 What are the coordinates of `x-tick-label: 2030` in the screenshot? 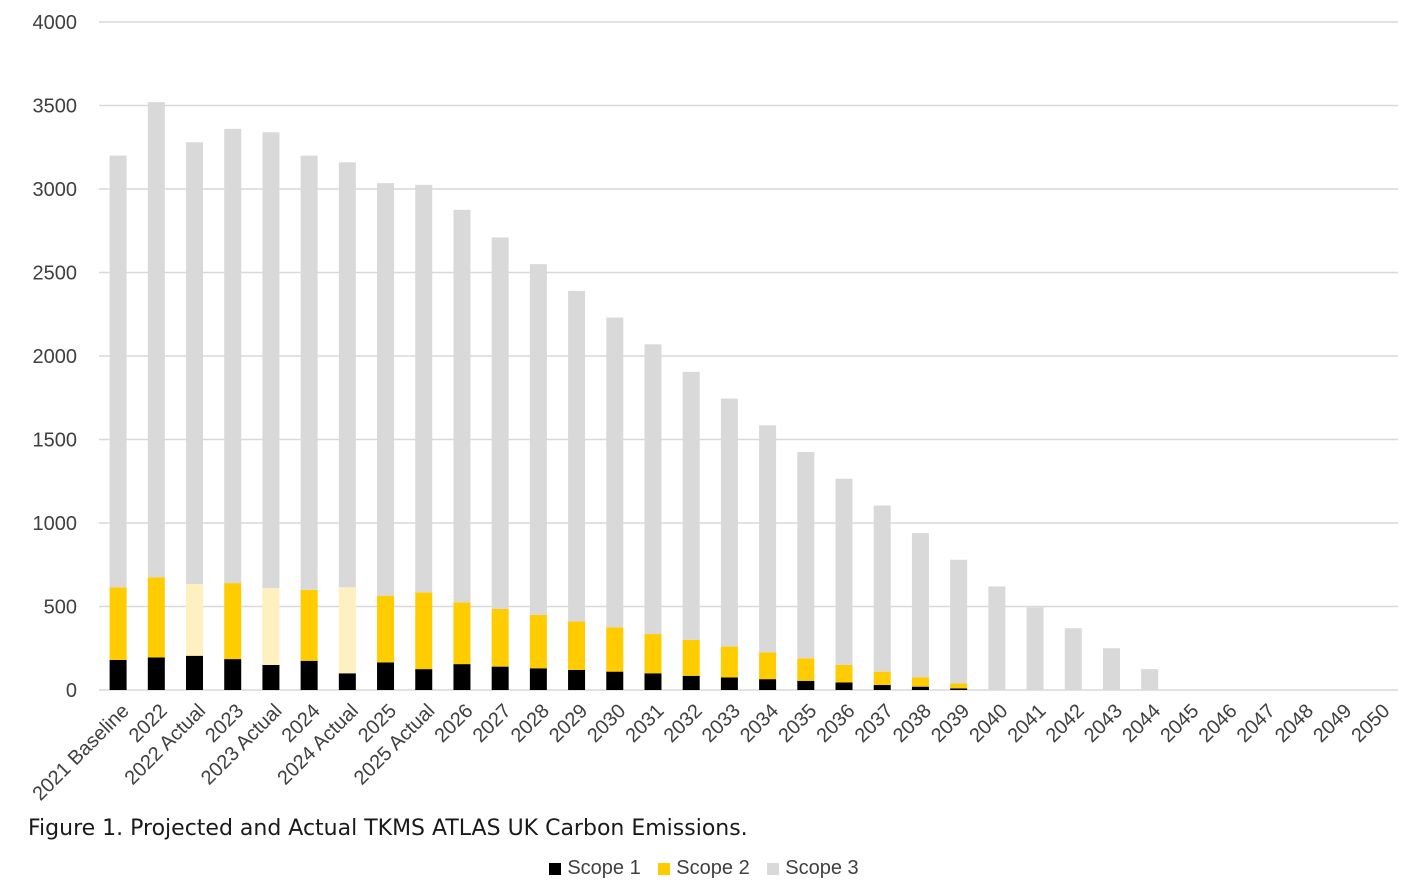 It's located at (606, 723).